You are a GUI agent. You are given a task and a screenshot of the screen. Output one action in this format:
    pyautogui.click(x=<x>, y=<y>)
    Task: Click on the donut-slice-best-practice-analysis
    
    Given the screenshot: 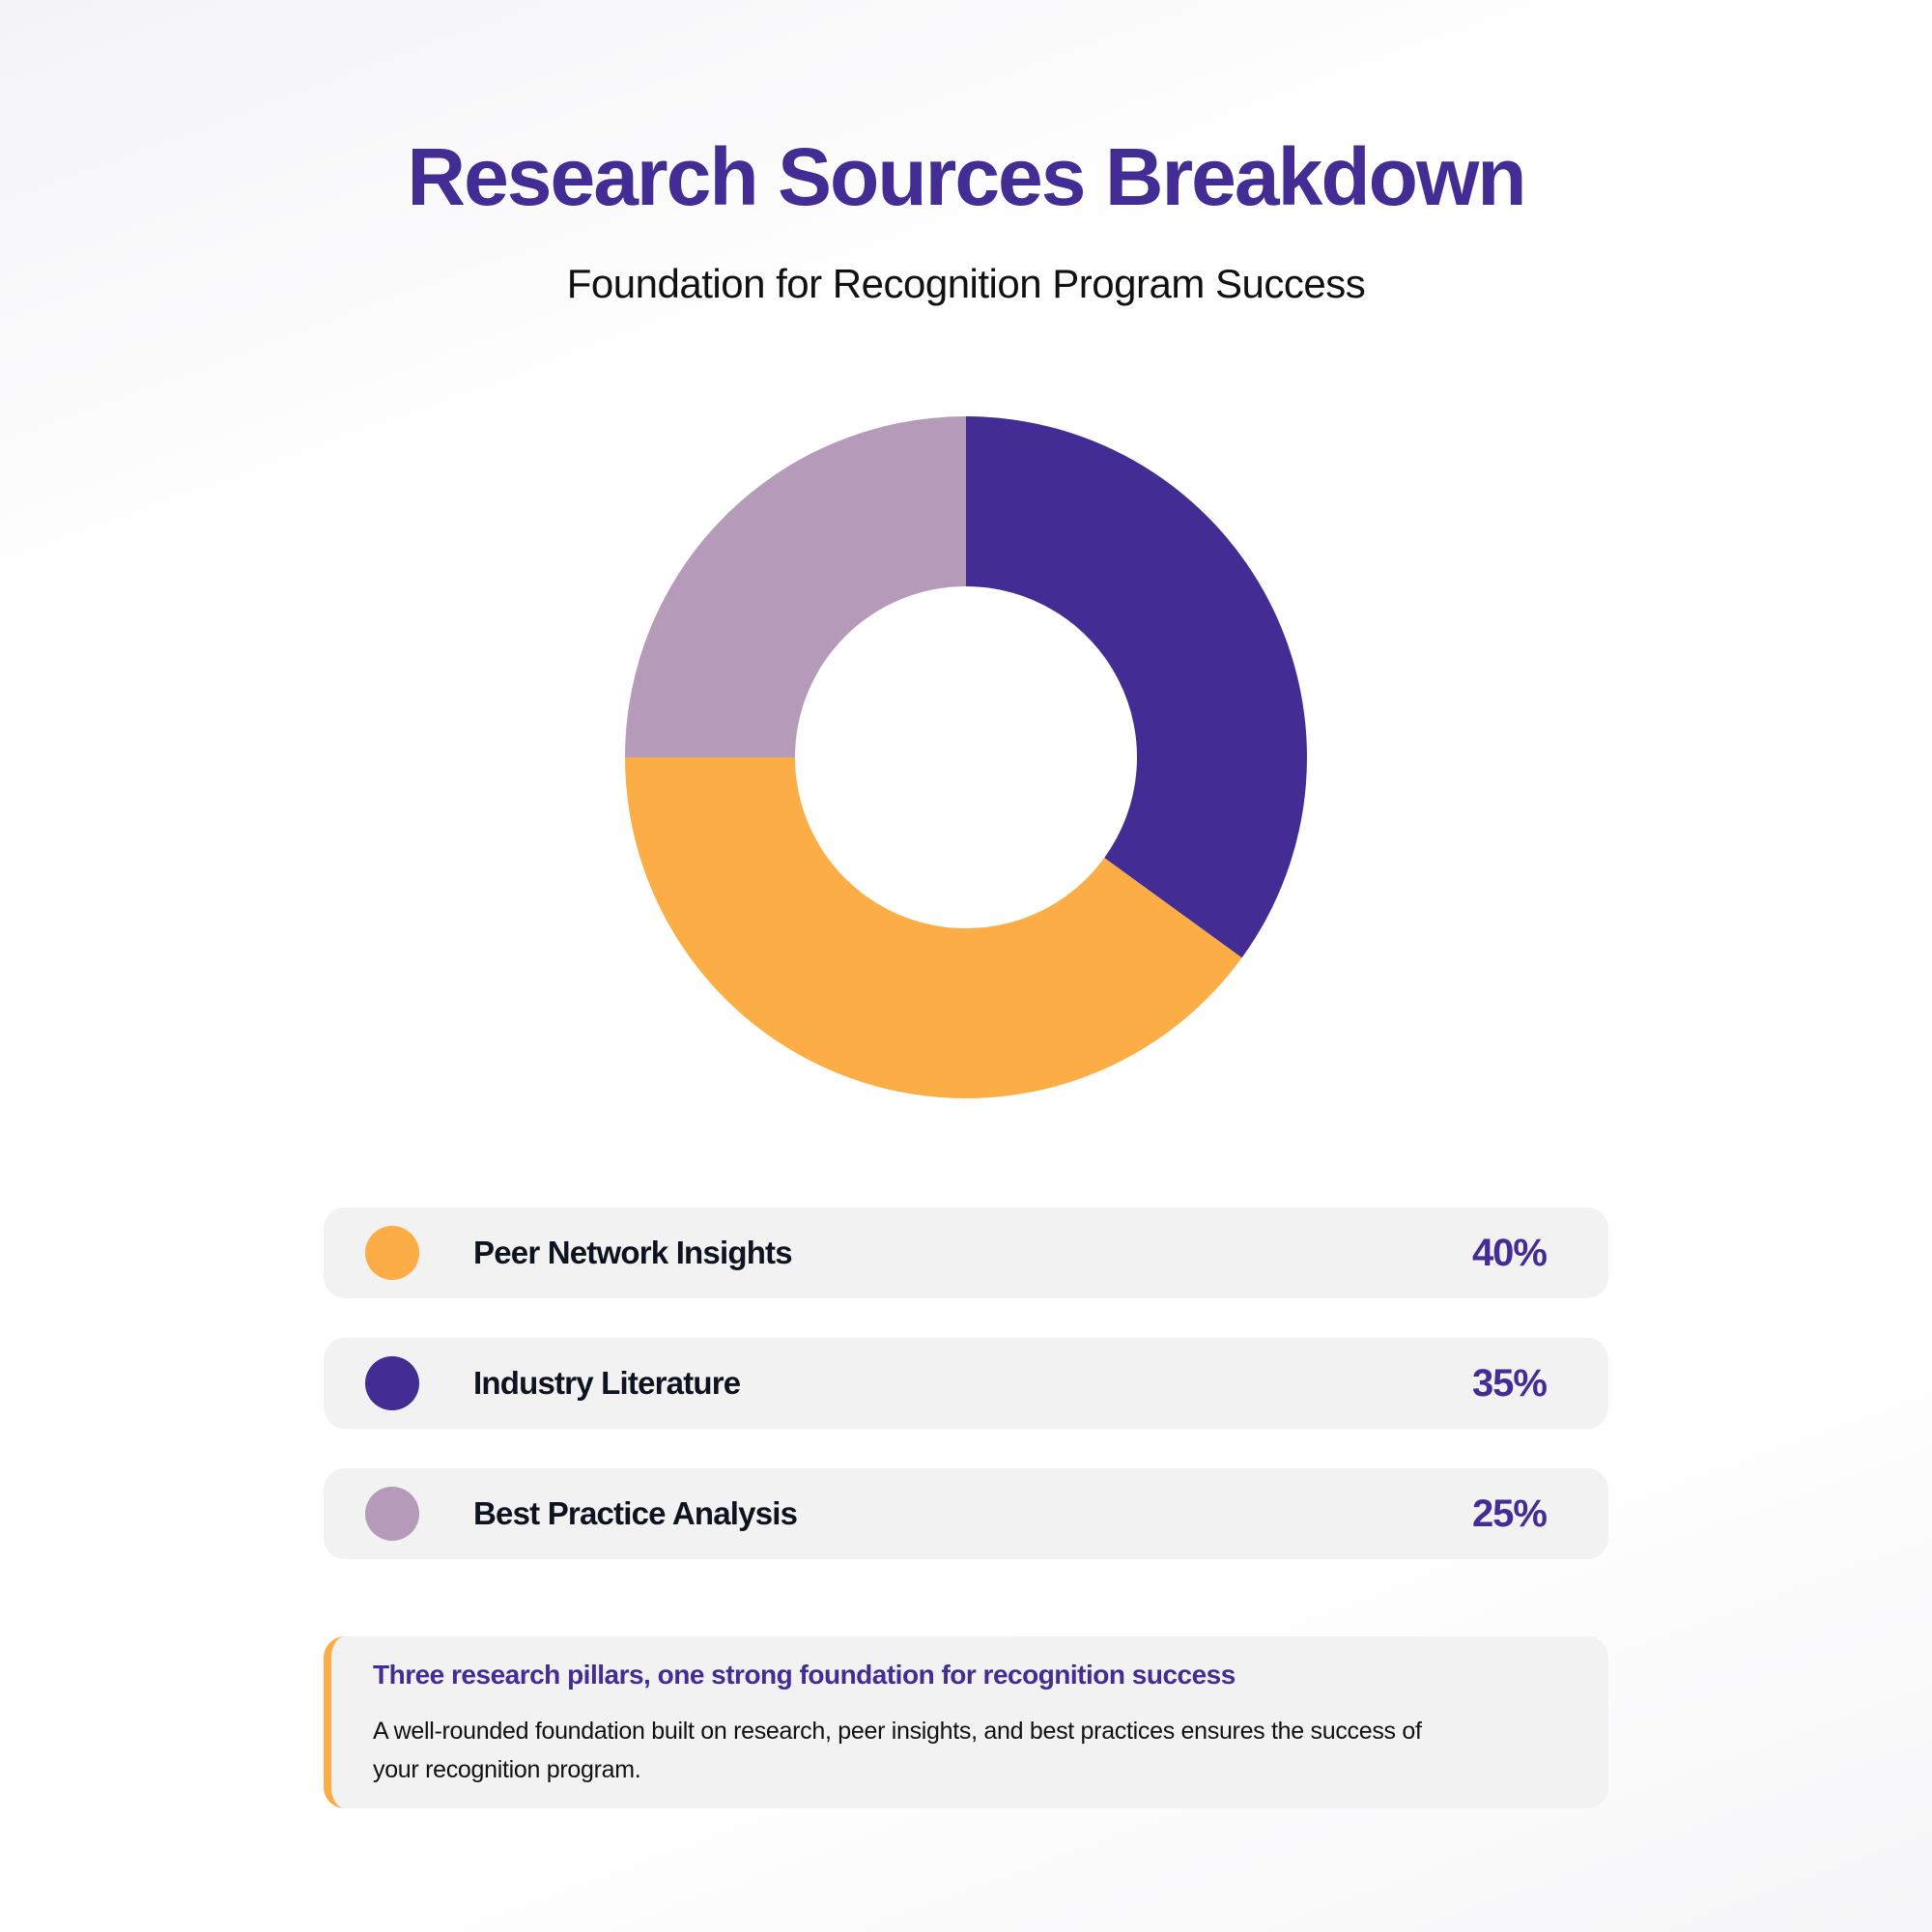 What is the action you would take?
    pyautogui.click(x=795, y=586)
    